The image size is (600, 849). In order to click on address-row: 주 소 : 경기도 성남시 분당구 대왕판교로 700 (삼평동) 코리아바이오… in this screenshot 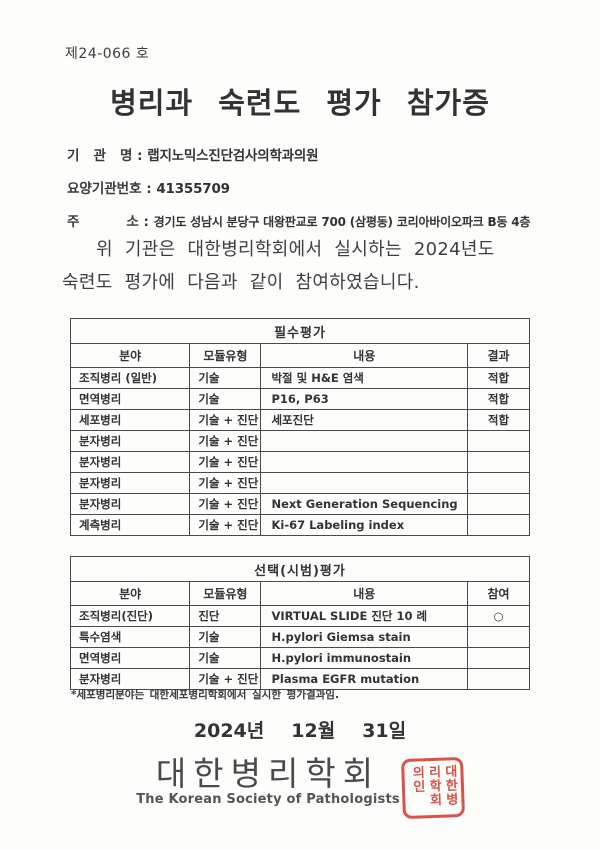, I will do `click(307, 220)`.